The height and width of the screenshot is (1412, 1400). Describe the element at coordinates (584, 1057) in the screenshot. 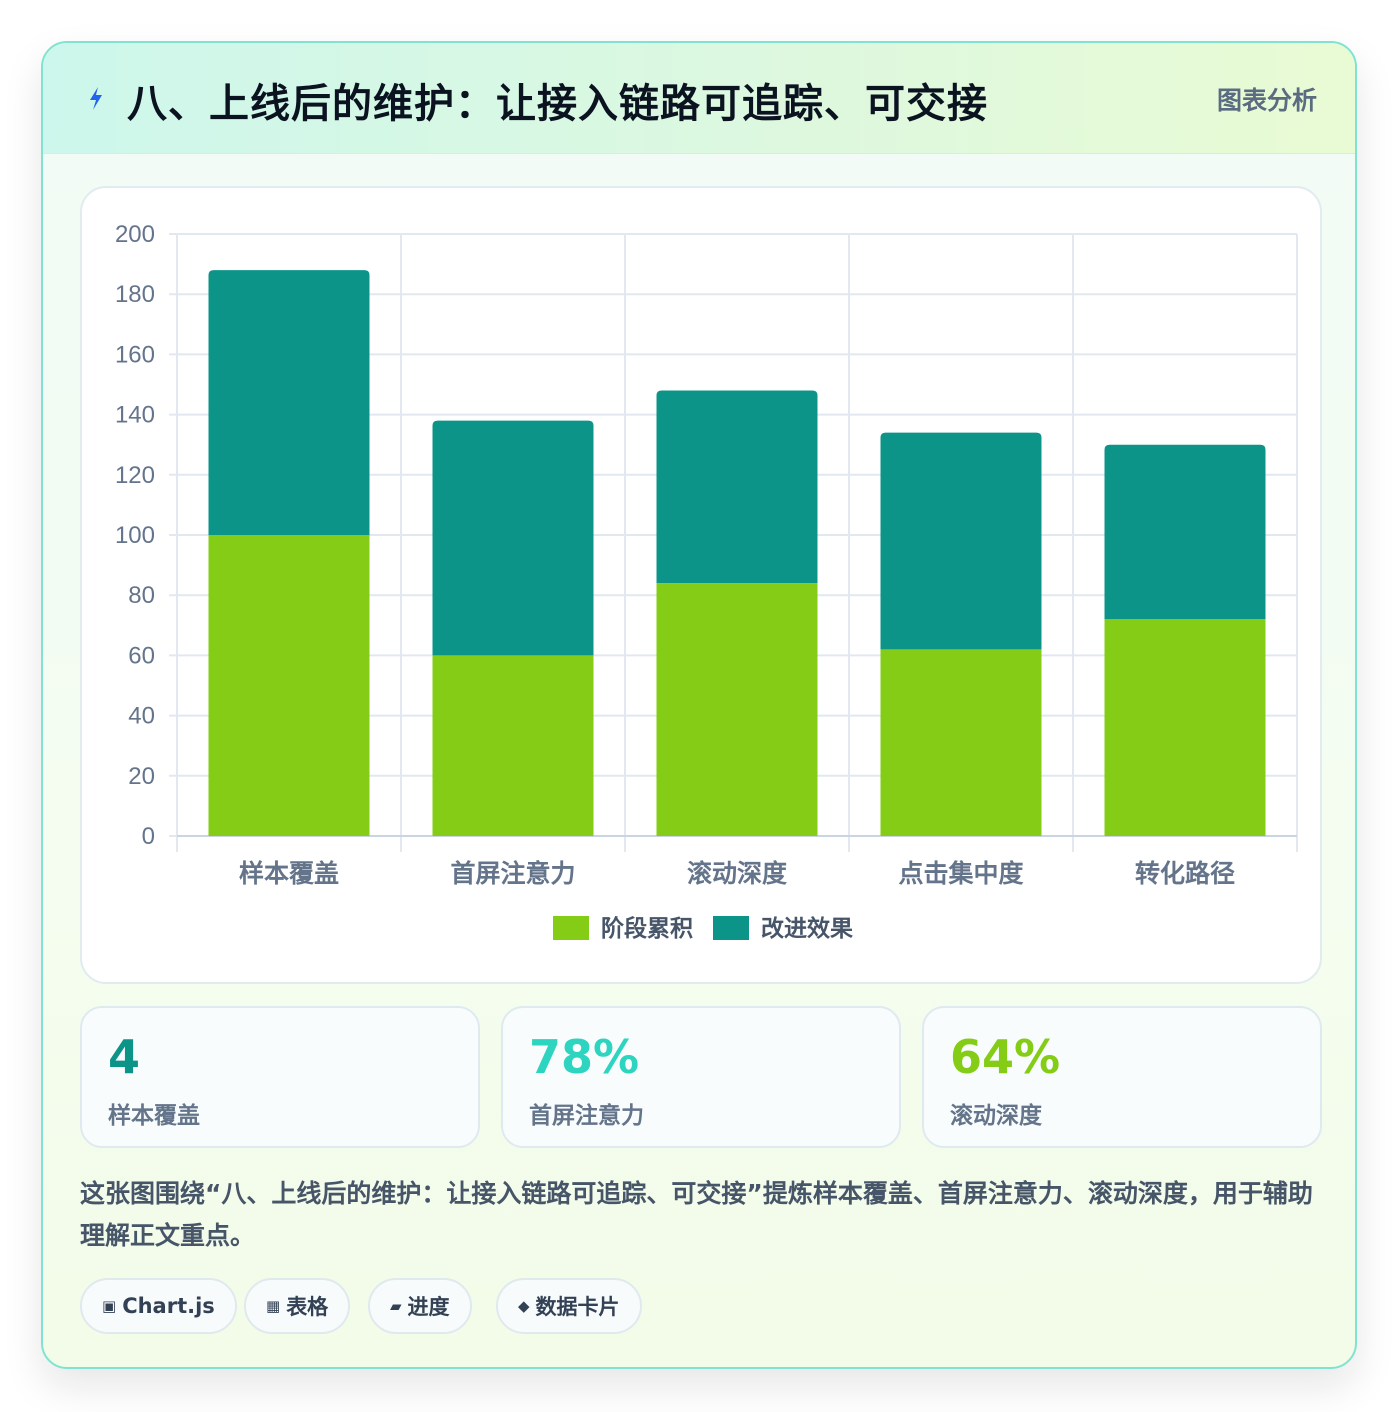

I see `stat-value: 78%` at that location.